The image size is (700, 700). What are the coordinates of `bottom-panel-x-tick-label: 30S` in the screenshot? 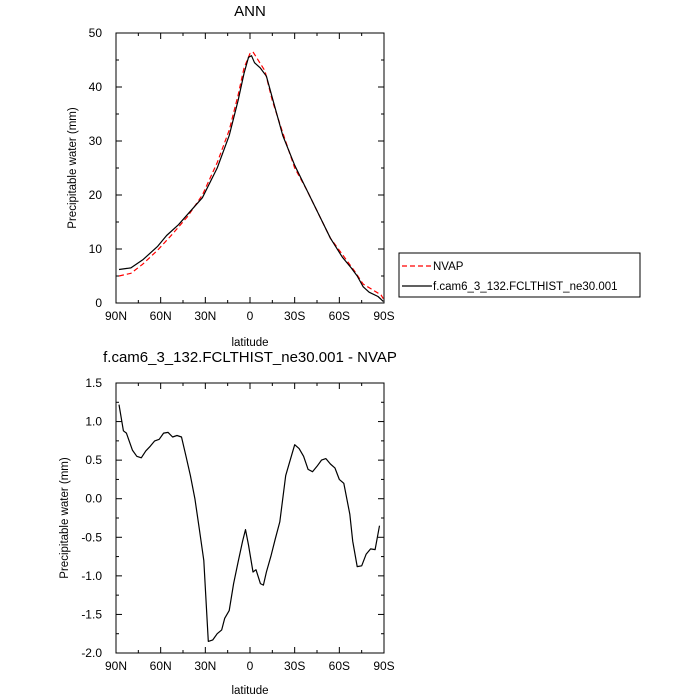 It's located at (294, 666).